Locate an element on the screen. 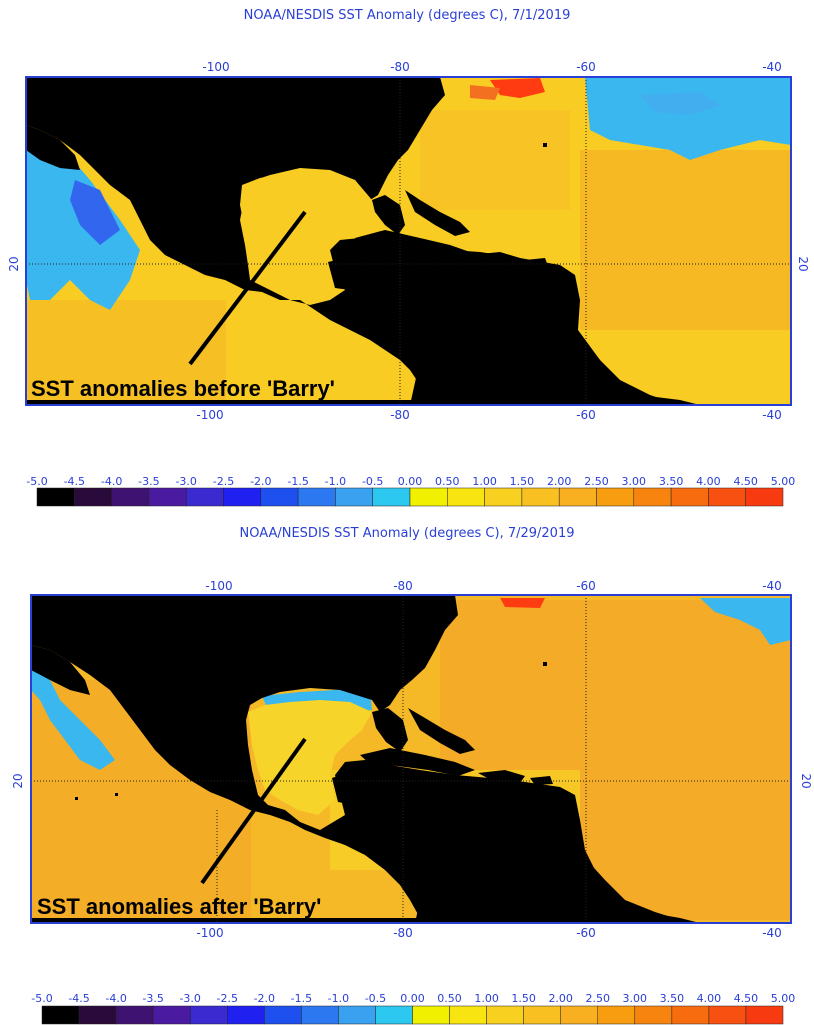 This screenshot has height=1025, width=814. colorbar-label: 4.00 is located at coordinates (708, 481).